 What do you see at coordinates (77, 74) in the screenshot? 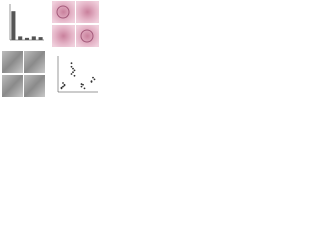
I see `scatter-panel` at bounding box center [77, 74].